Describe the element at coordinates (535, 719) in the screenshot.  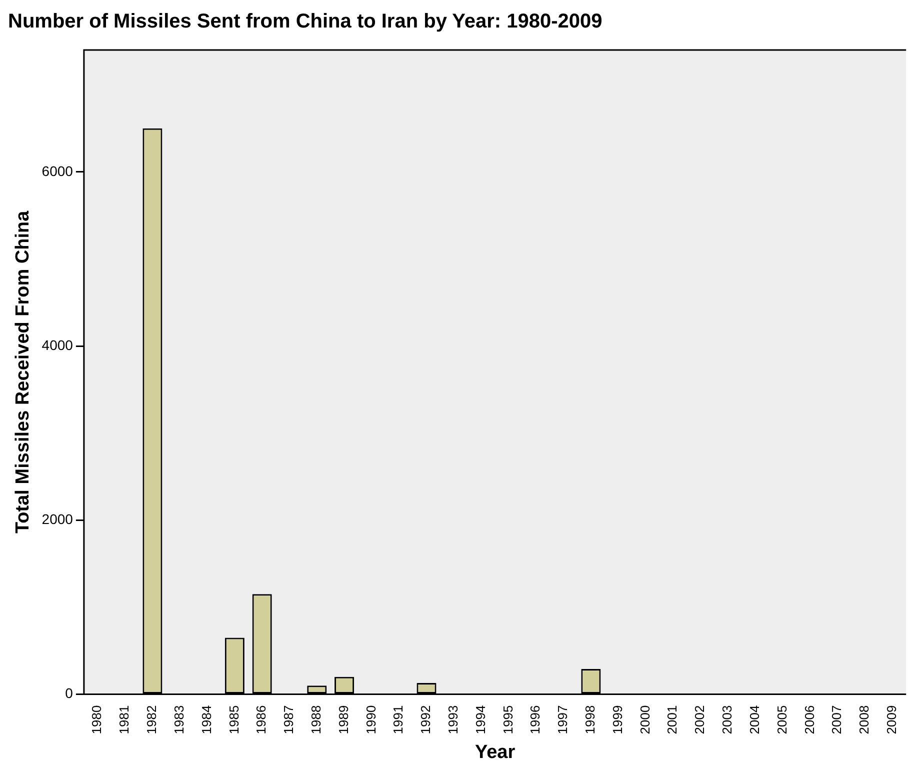
I see `x-tick-label: 1996` at that location.